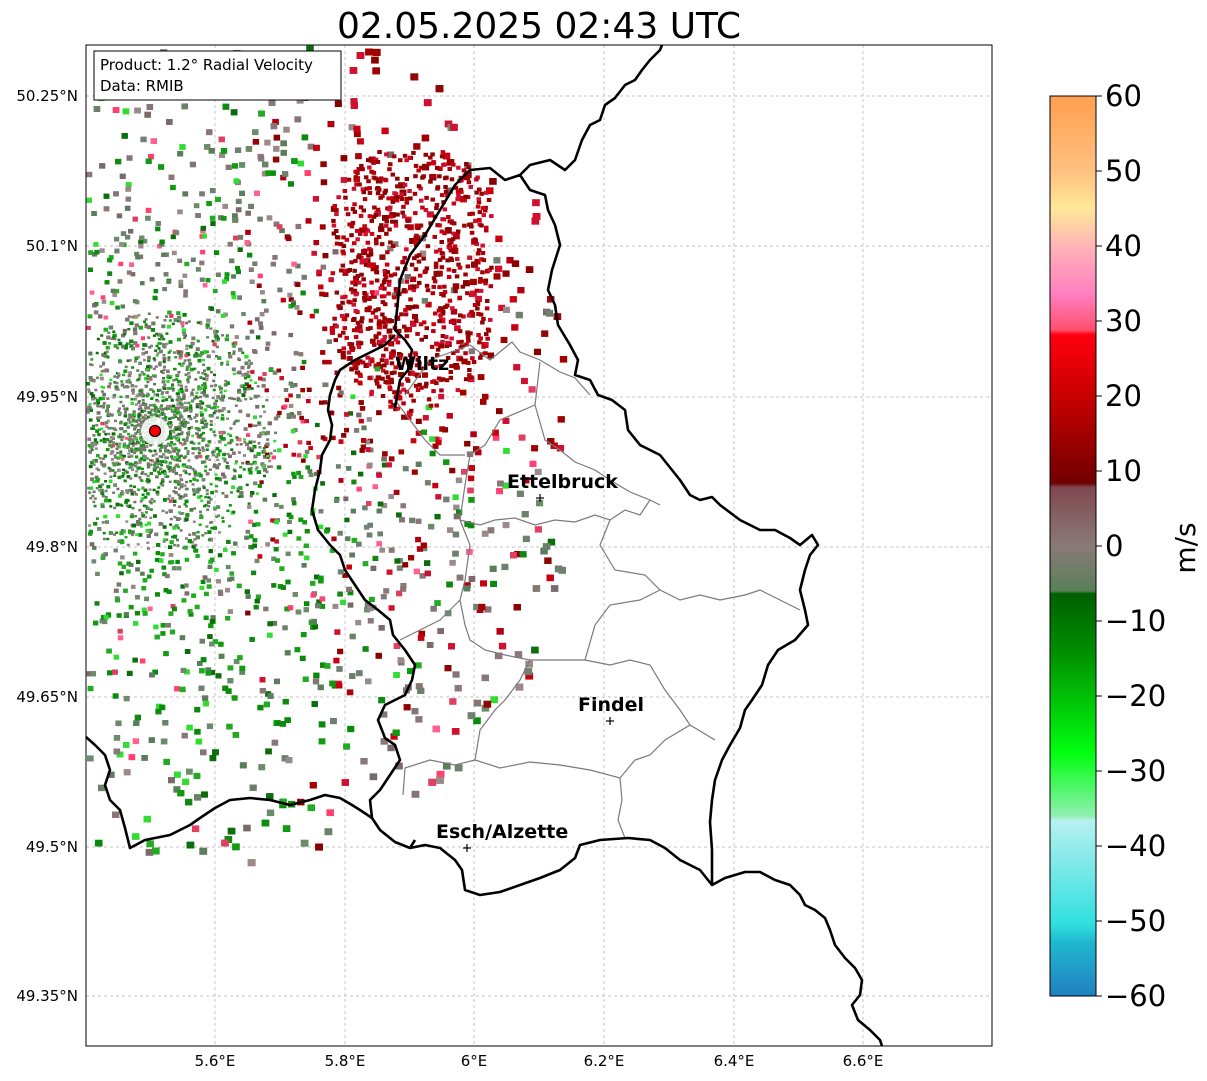  I want to click on lat-tick: 50.25°N, so click(47, 96).